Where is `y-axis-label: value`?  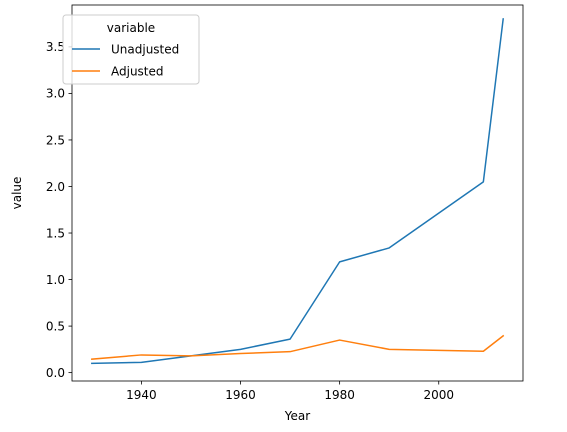
y-axis-label: value is located at coordinates (17, 193).